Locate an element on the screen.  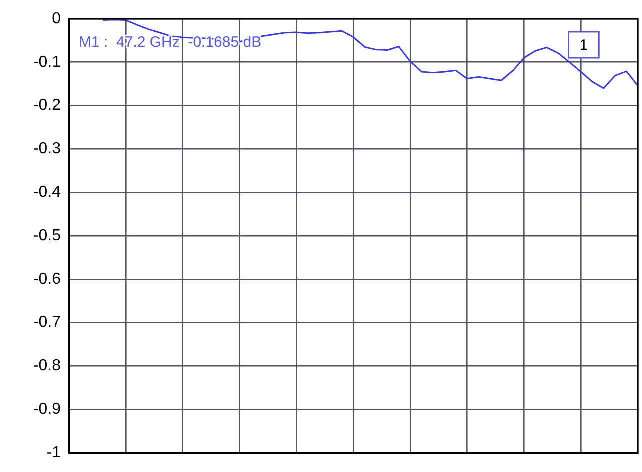
y-tick-label: -0.2 is located at coordinates (47, 105).